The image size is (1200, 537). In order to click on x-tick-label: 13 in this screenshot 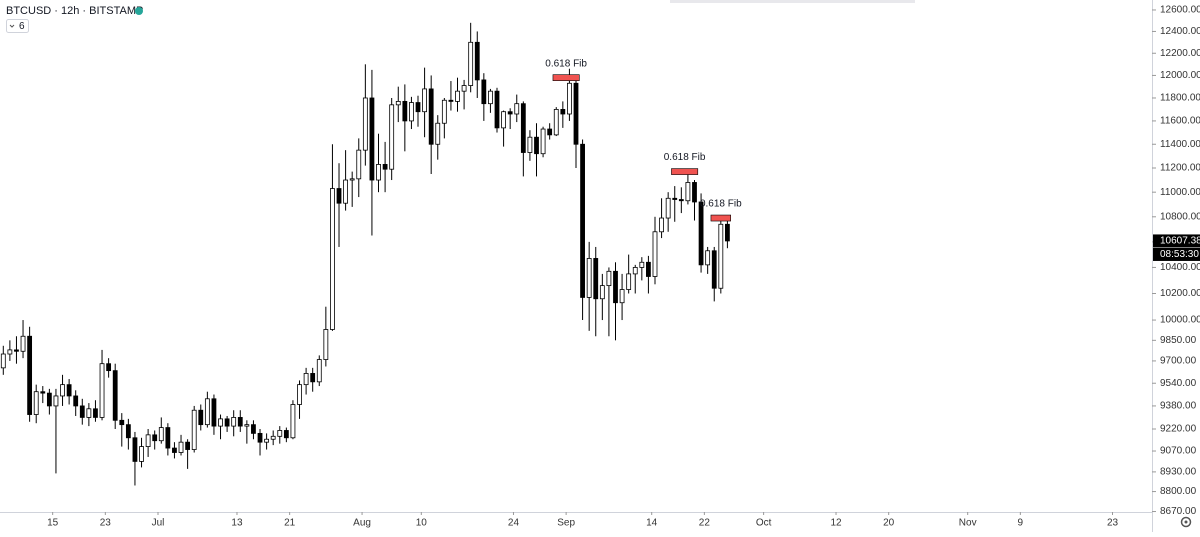, I will do `click(237, 523)`.